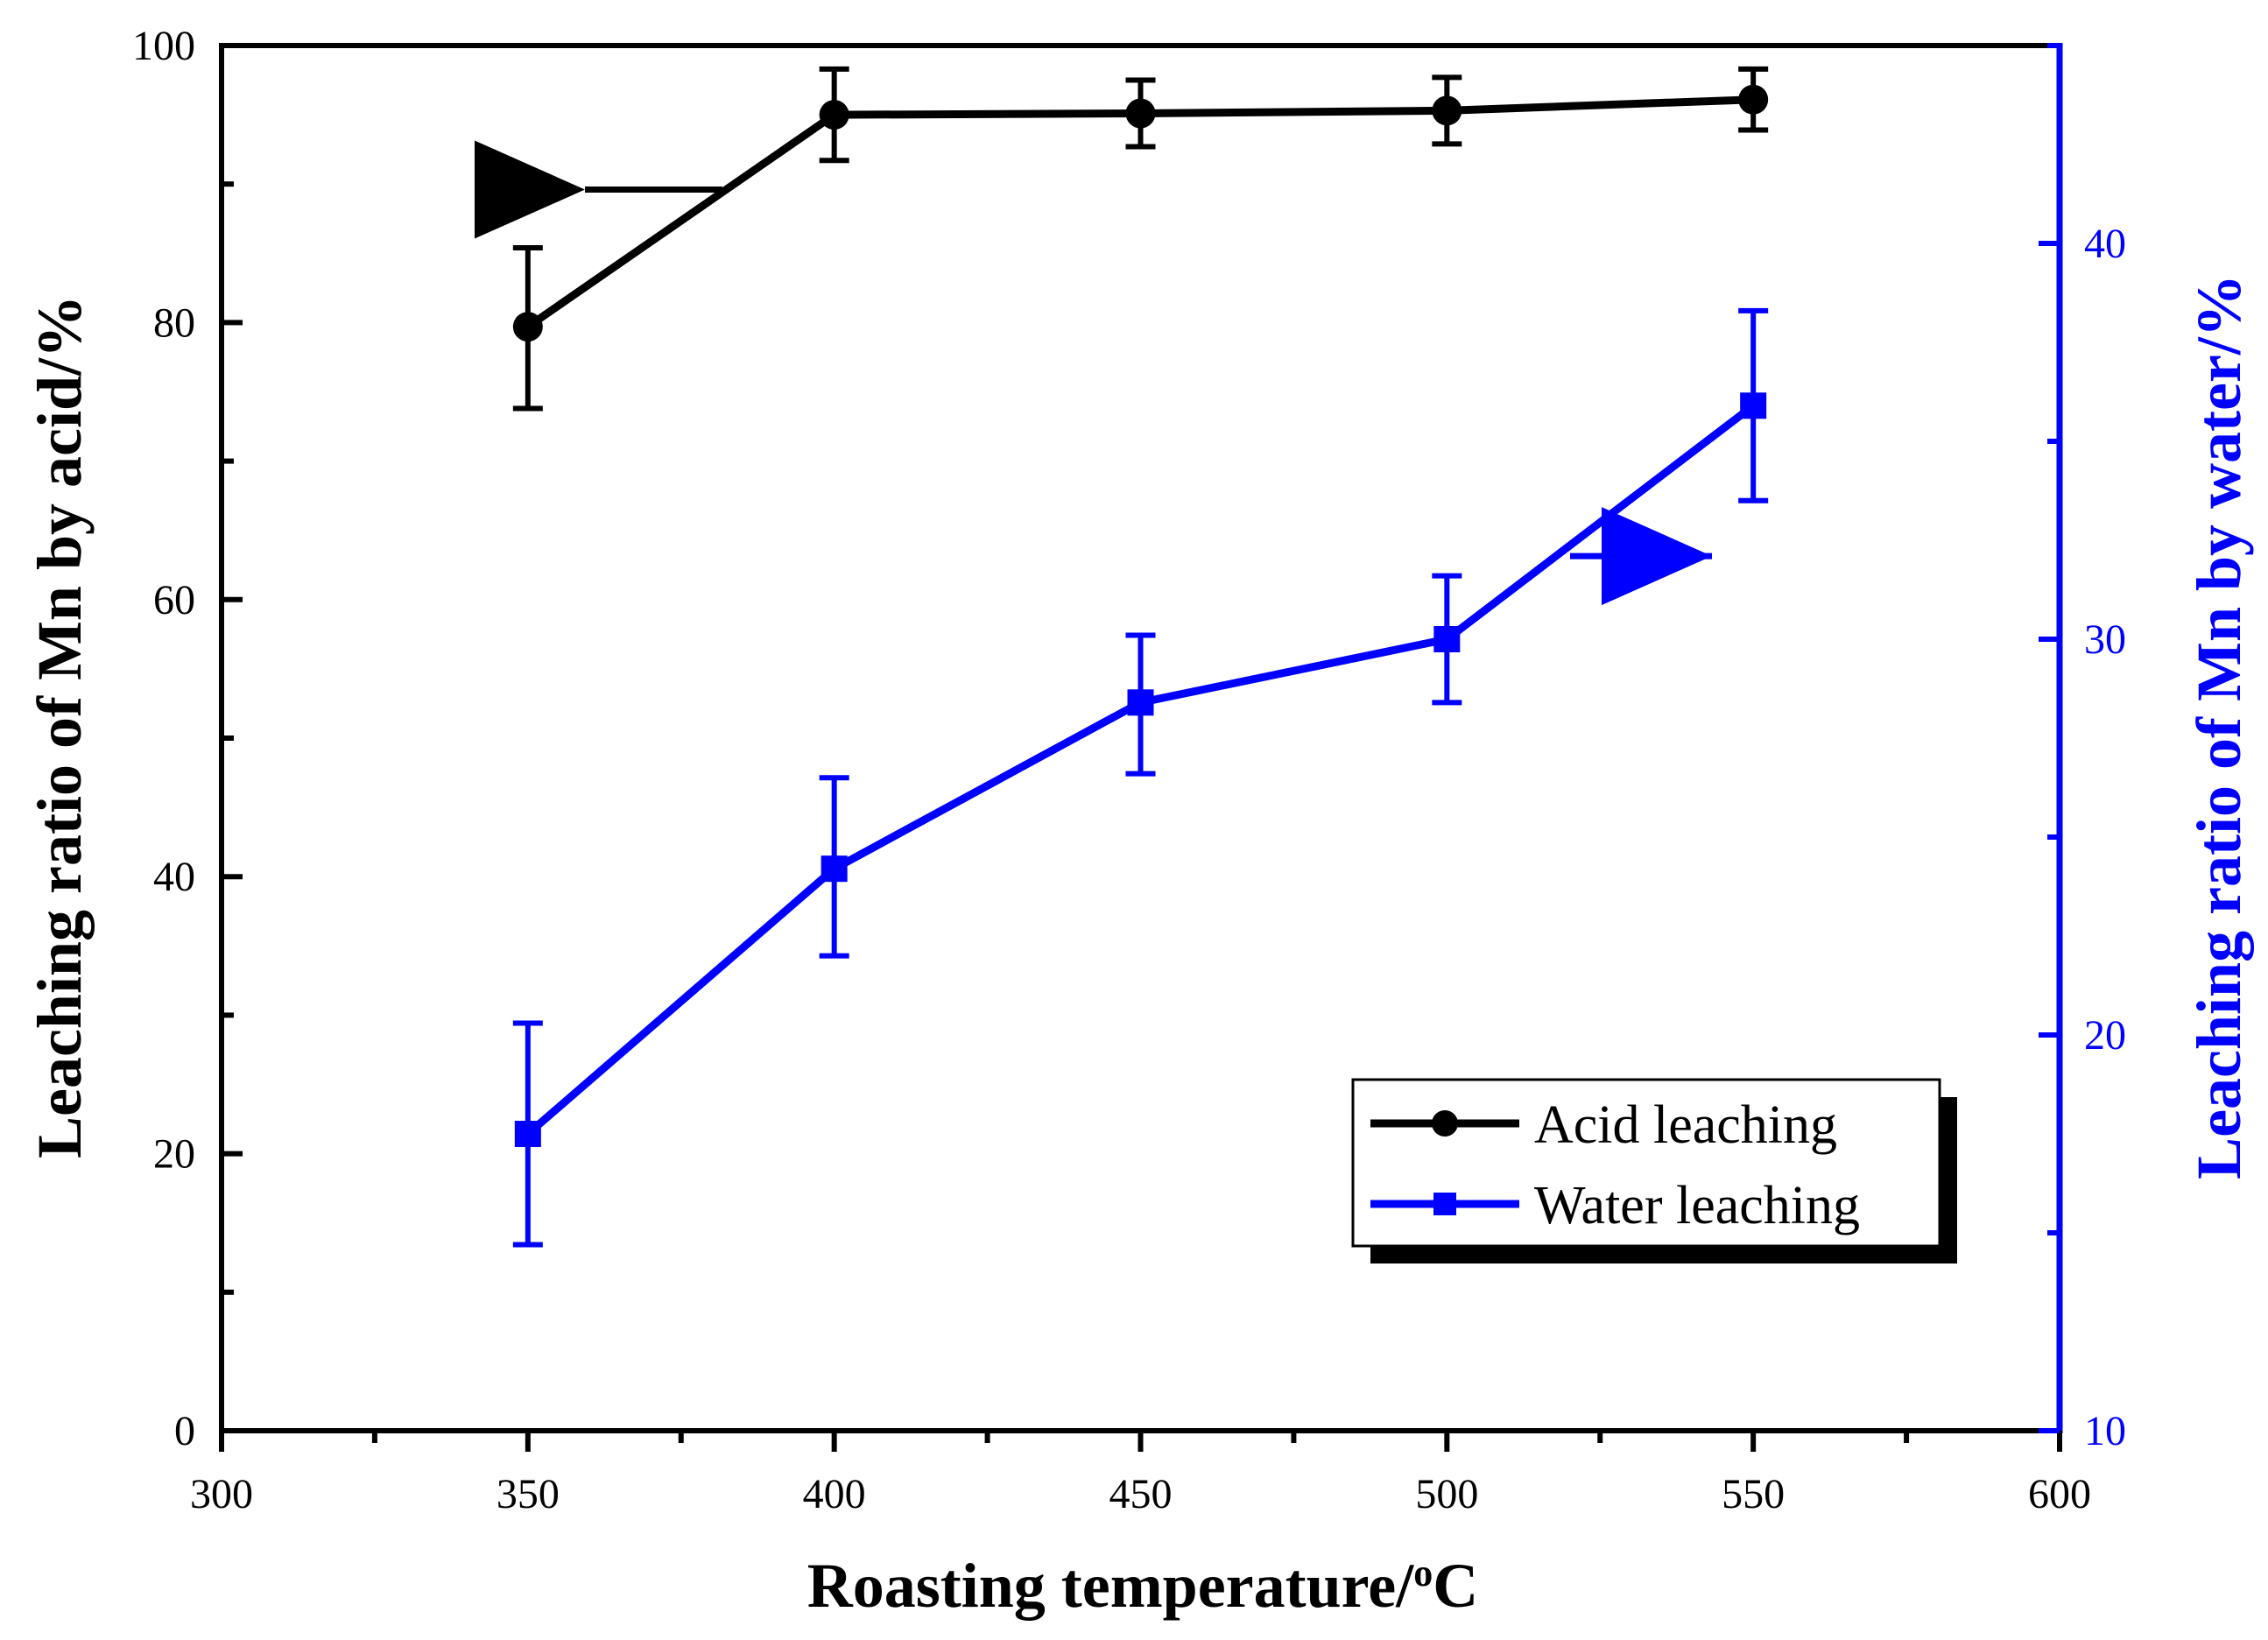 Image resolution: width=2268 pixels, height=1640 pixels. I want to click on y-left-tick-label: 80, so click(174, 322).